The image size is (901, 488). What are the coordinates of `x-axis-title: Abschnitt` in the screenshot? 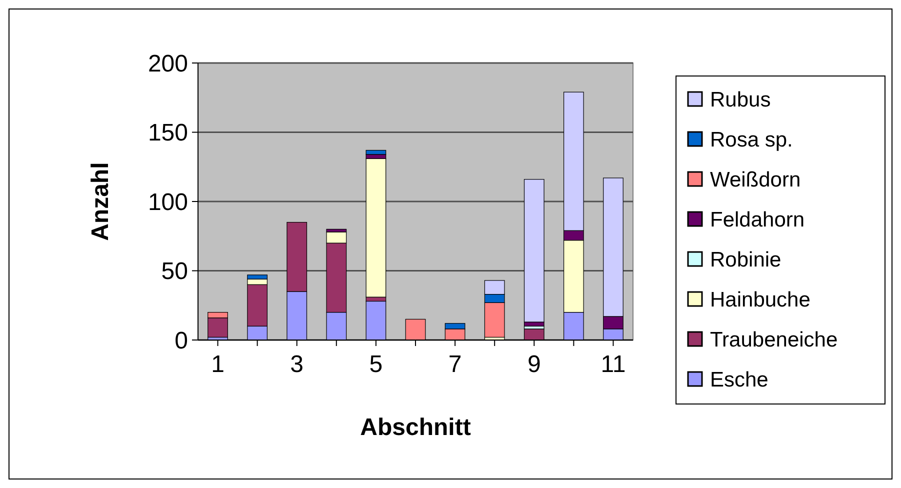 It's located at (415, 427).